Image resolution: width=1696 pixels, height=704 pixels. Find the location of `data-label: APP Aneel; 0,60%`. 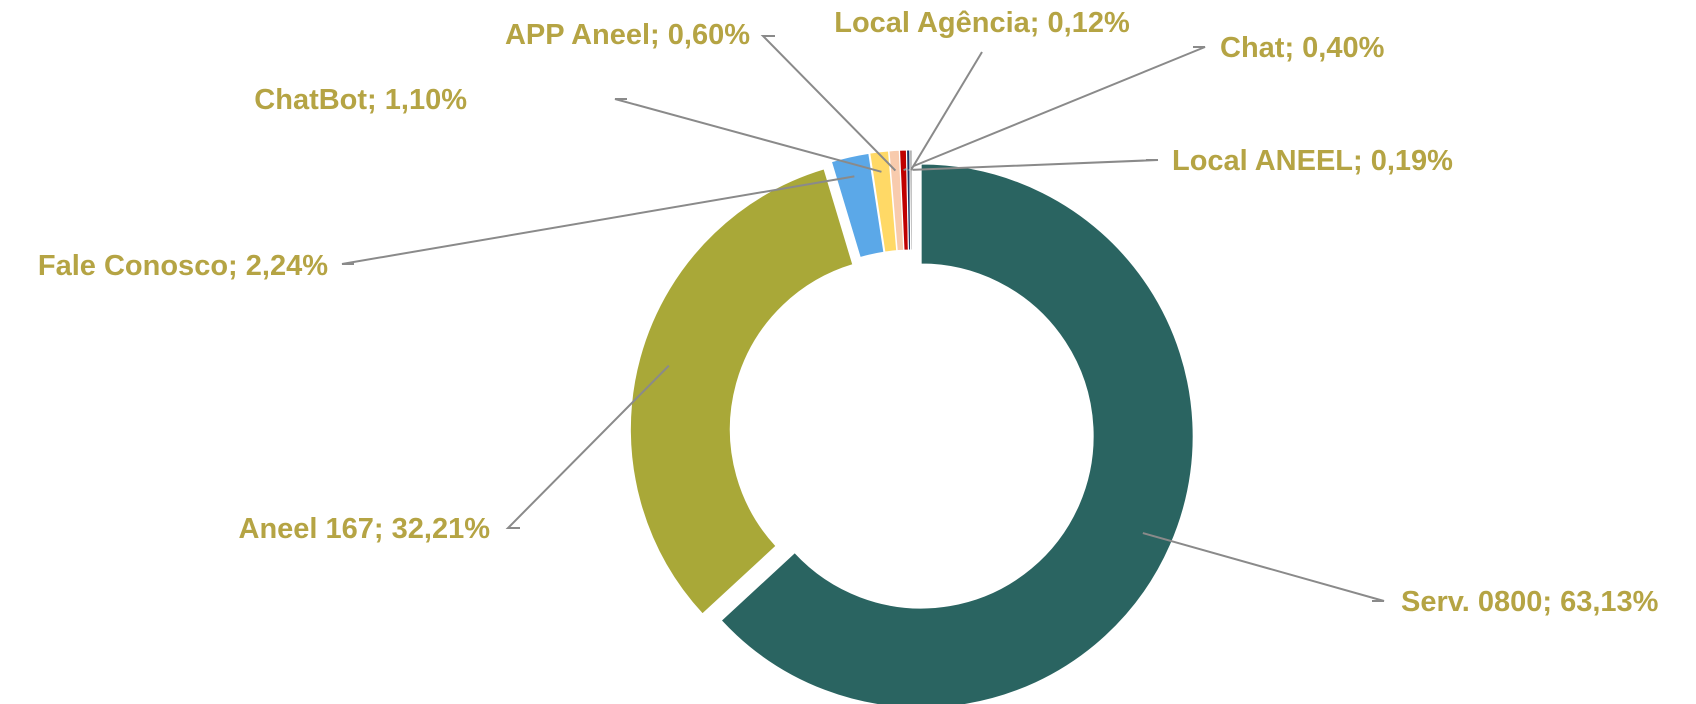

data-label: APP Aneel; 0,60% is located at coordinates (627, 35).